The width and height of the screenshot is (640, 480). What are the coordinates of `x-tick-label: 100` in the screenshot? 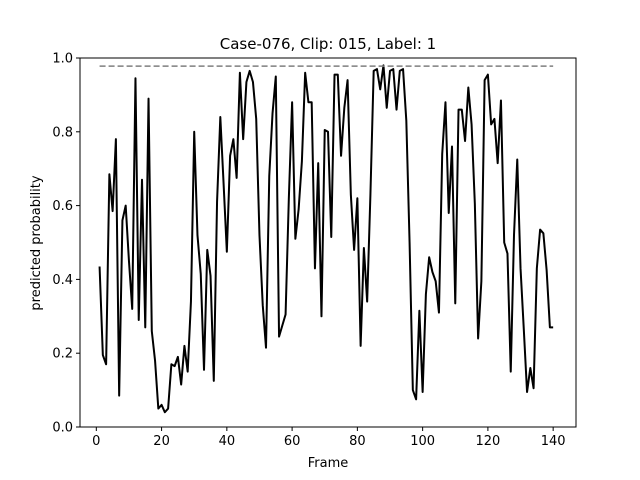 It's located at (422, 441).